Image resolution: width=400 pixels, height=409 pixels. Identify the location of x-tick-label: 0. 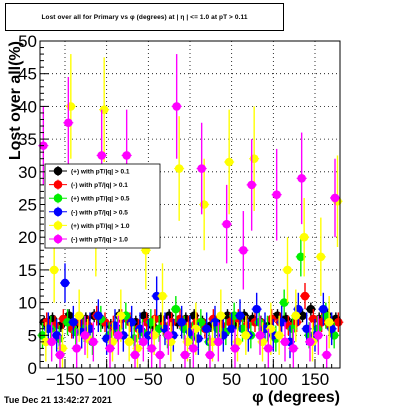
(189, 379).